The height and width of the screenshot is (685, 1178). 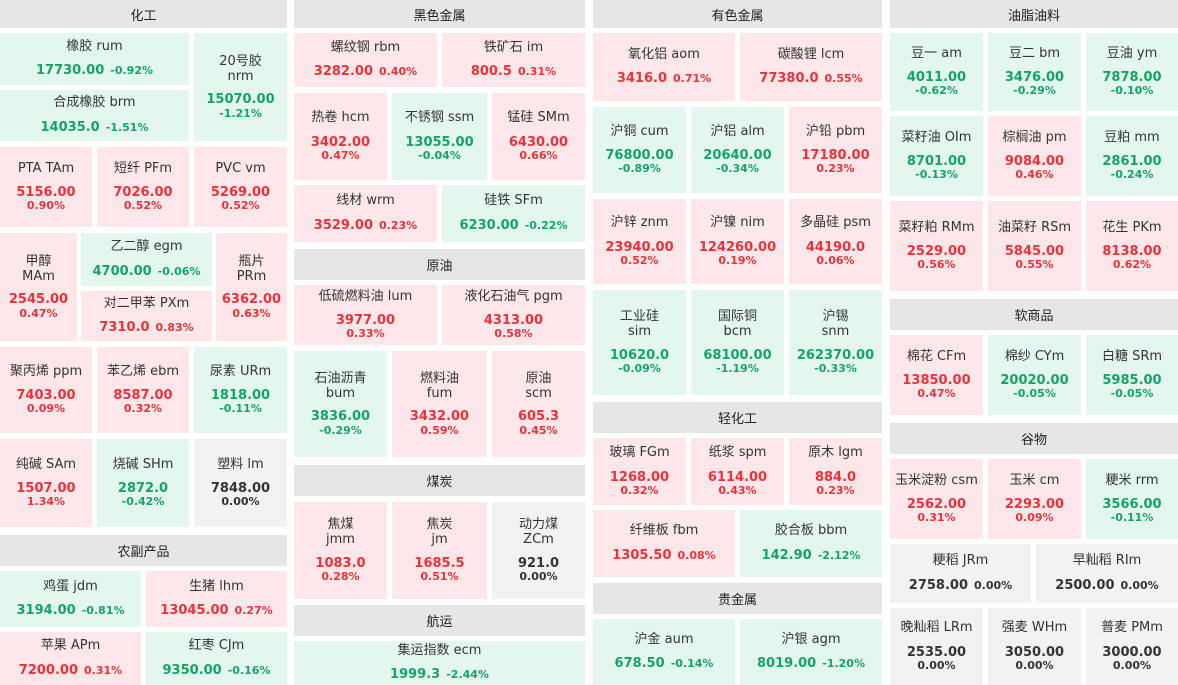 I want to click on quote-tile-tam: PTA TAm 5156.00 0.90%, so click(x=46, y=187).